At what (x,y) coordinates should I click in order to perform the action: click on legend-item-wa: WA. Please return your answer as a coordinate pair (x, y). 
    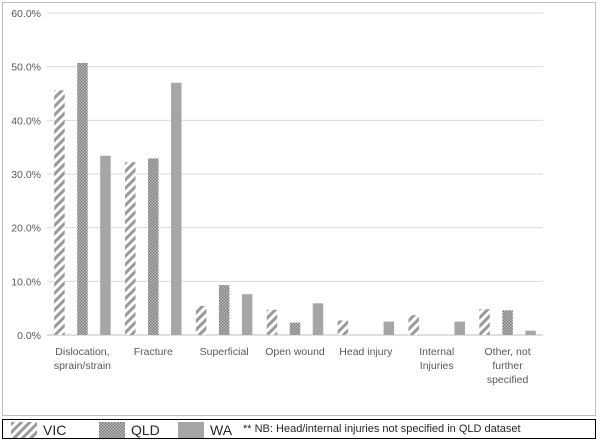
    Looking at the image, I should click on (205, 429).